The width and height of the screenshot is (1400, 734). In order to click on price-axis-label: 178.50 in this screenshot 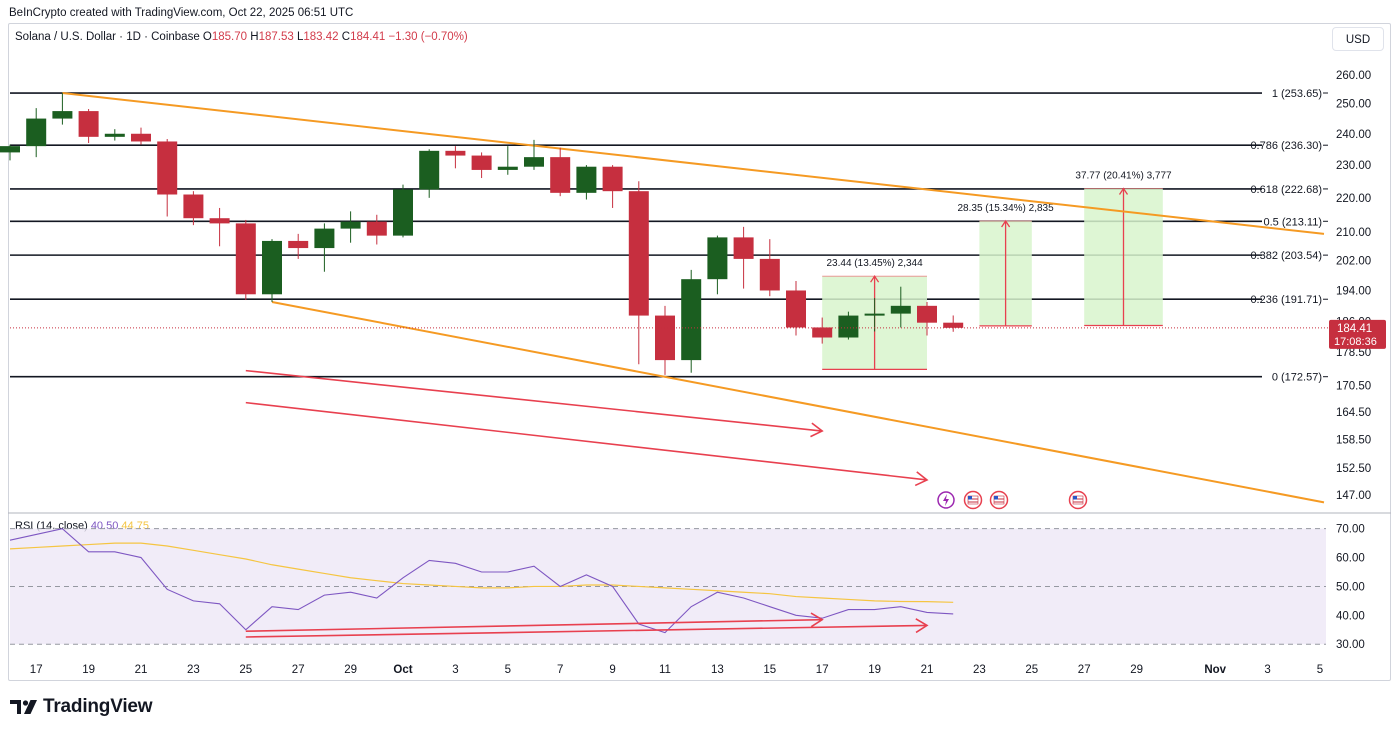, I will do `click(1353, 353)`.